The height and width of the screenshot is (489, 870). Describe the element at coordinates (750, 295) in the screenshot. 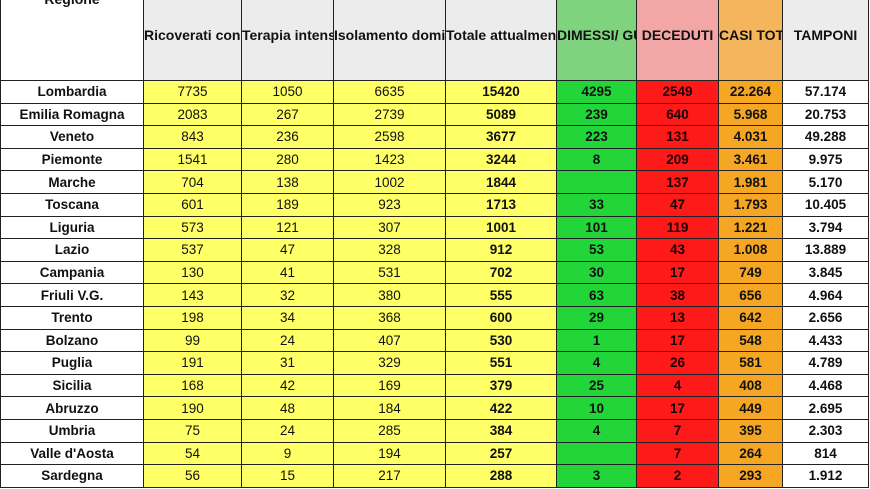

I see `casi-totali-cell: 656` at that location.